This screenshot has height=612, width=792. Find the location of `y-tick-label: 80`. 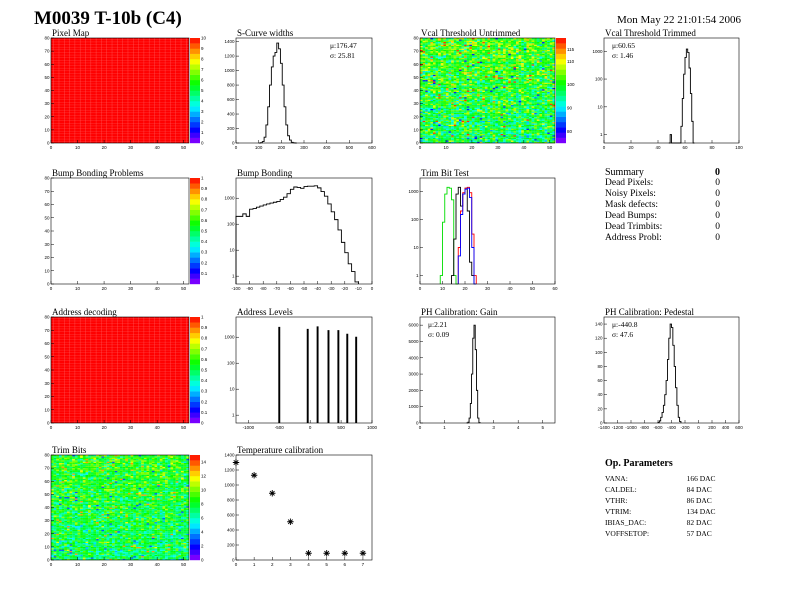

y-tick-label: 80 is located at coordinates (47, 317).